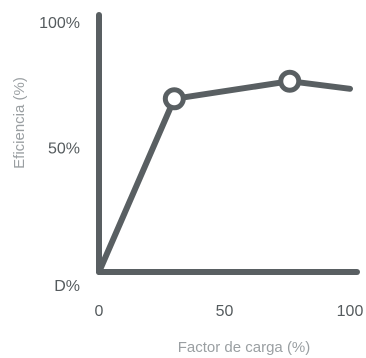  Describe the element at coordinates (19, 123) in the screenshot. I see `y-axis-label: Eficiencia (%)` at that location.